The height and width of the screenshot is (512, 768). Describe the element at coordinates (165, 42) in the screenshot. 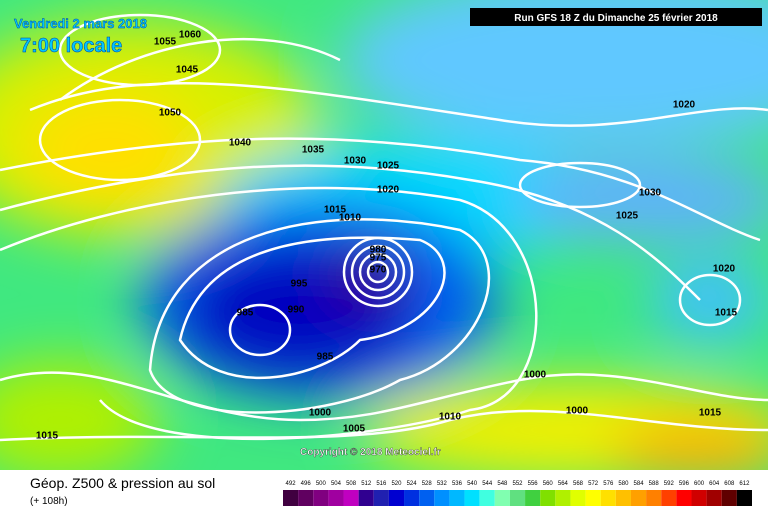

I see `isobar-label: 1055` at that location.